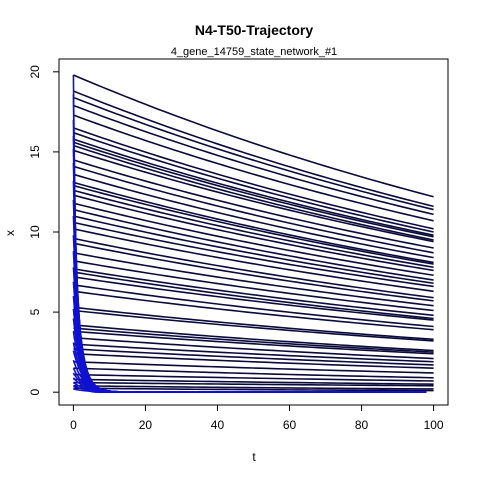 This screenshot has width=480, height=480. What do you see at coordinates (434, 425) in the screenshot?
I see `x-tick-label: 100` at bounding box center [434, 425].